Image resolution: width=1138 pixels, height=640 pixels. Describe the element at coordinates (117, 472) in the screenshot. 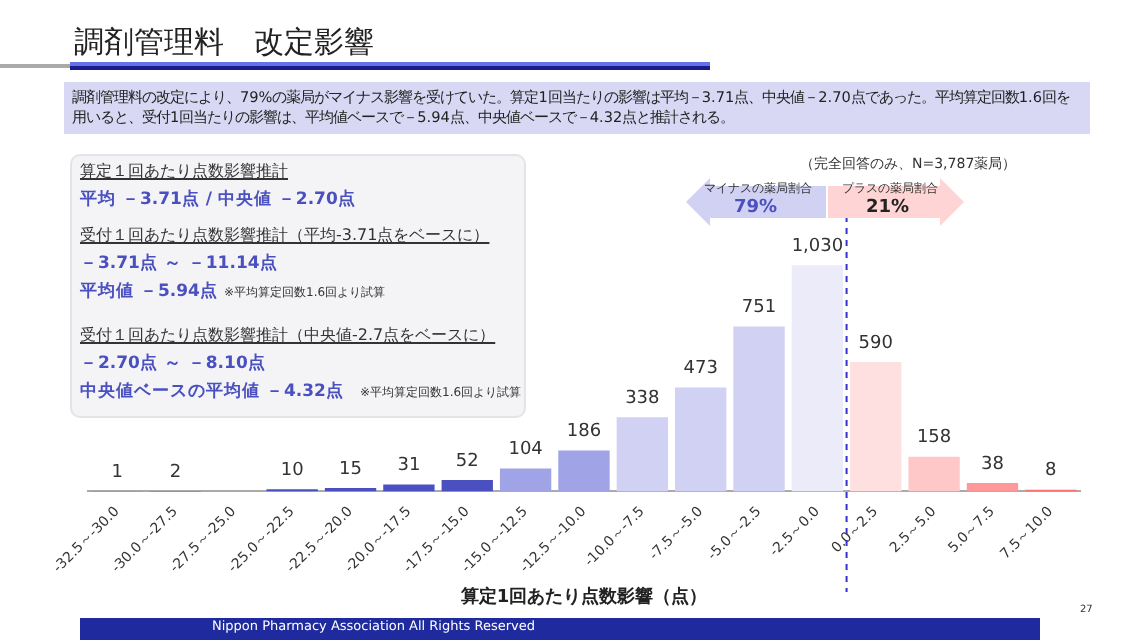

I see `data-label: 1` at that location.